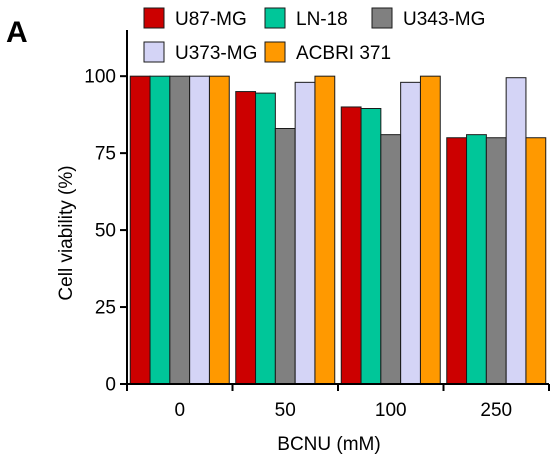  Describe the element at coordinates (382, 18) in the screenshot. I see `legend-swatch-u343-mg` at that location.